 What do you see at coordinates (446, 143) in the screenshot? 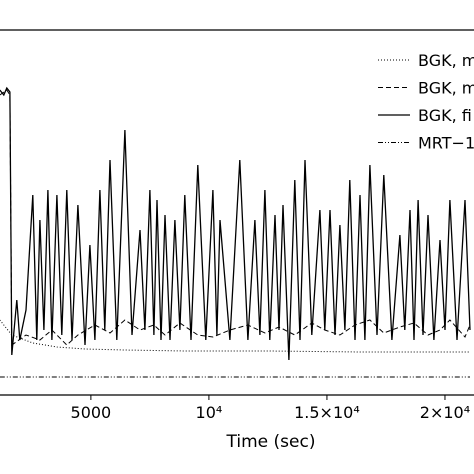
I see `legend-label: MRT−1` at bounding box center [446, 143].